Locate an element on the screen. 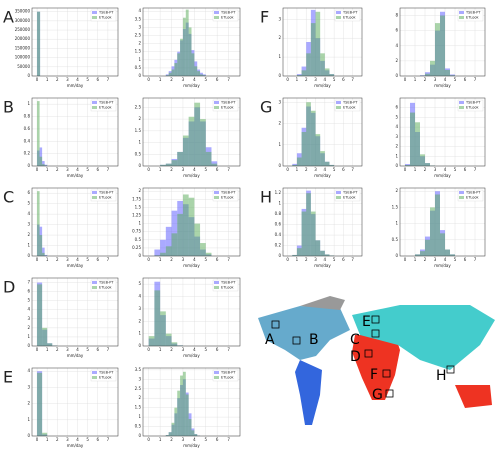 This screenshot has height=458, width=500. y-tick-label: 0.6 is located at coordinates (27, 128).